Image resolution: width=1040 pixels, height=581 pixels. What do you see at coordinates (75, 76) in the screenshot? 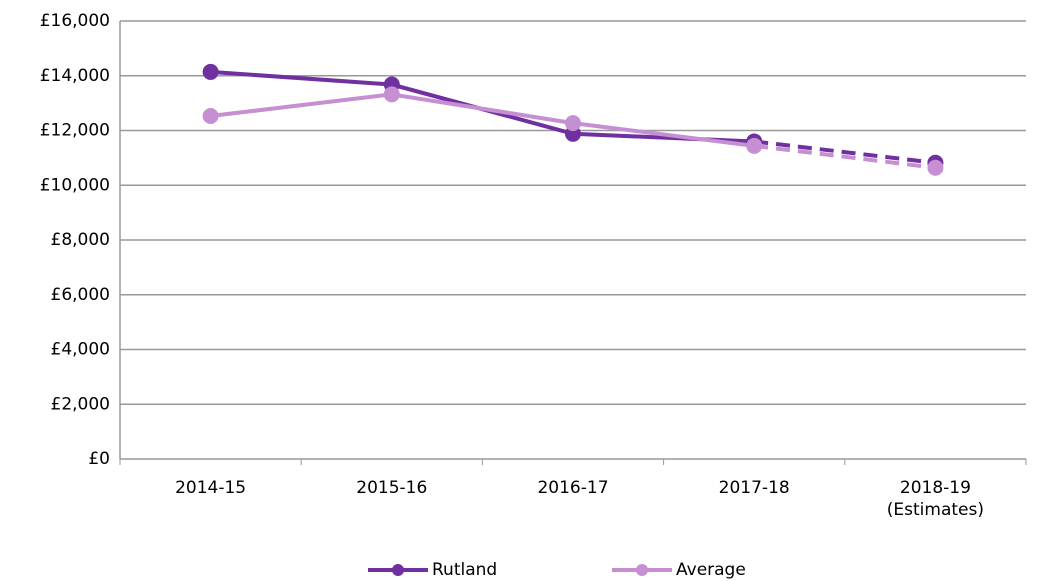
I see `y-tick-label: £14,000` at bounding box center [75, 76].